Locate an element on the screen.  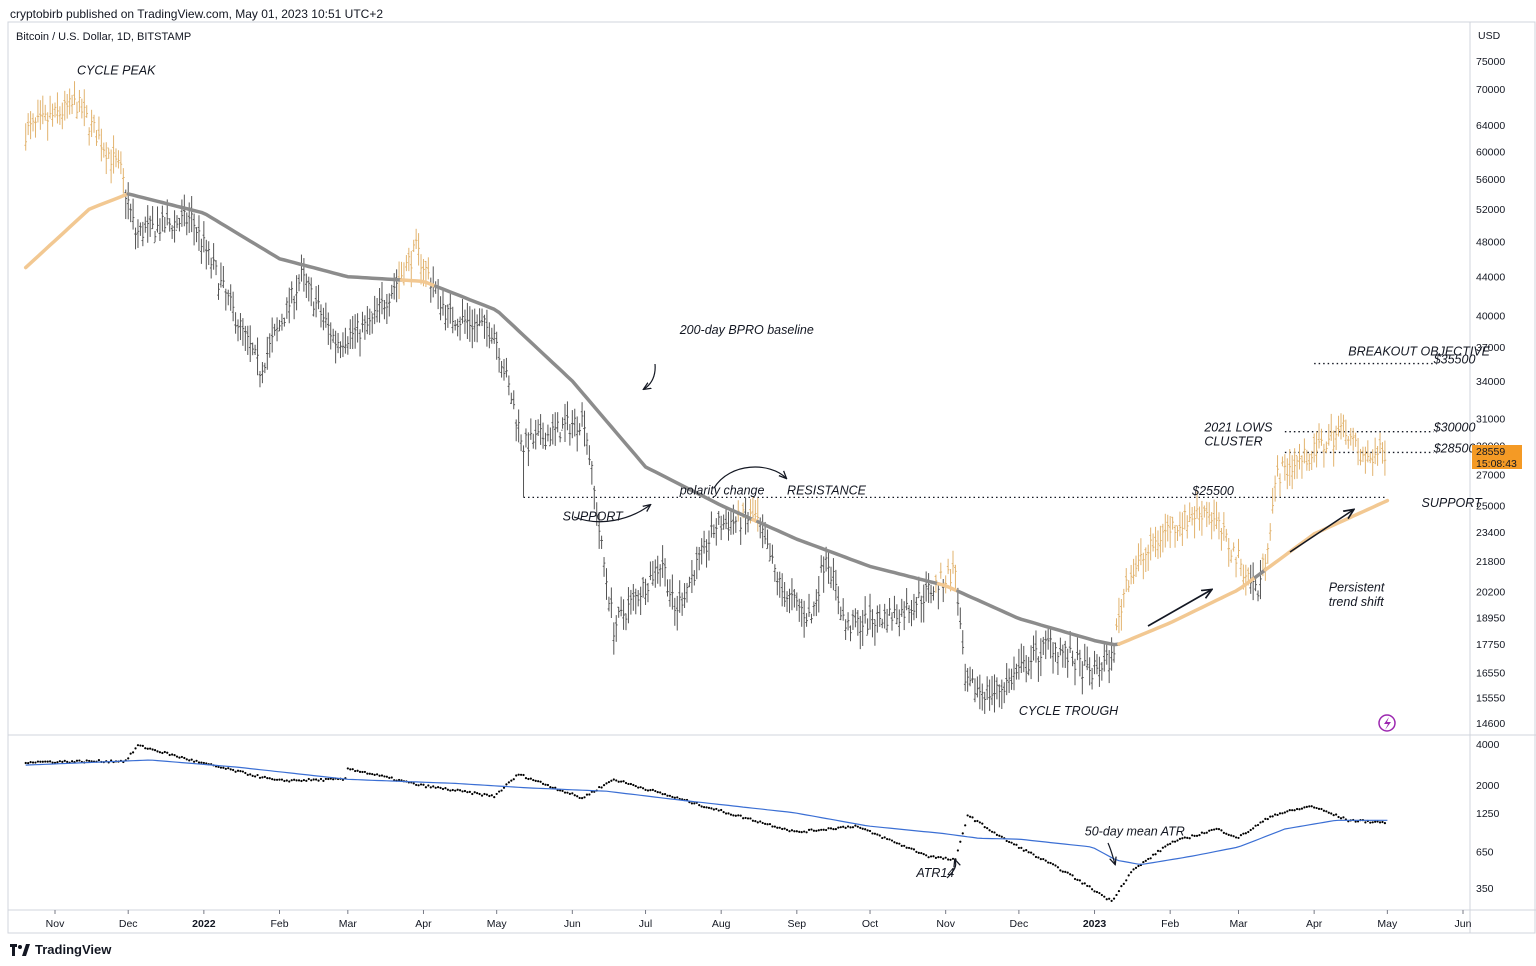
brand-name: TradingView is located at coordinates (73, 949).